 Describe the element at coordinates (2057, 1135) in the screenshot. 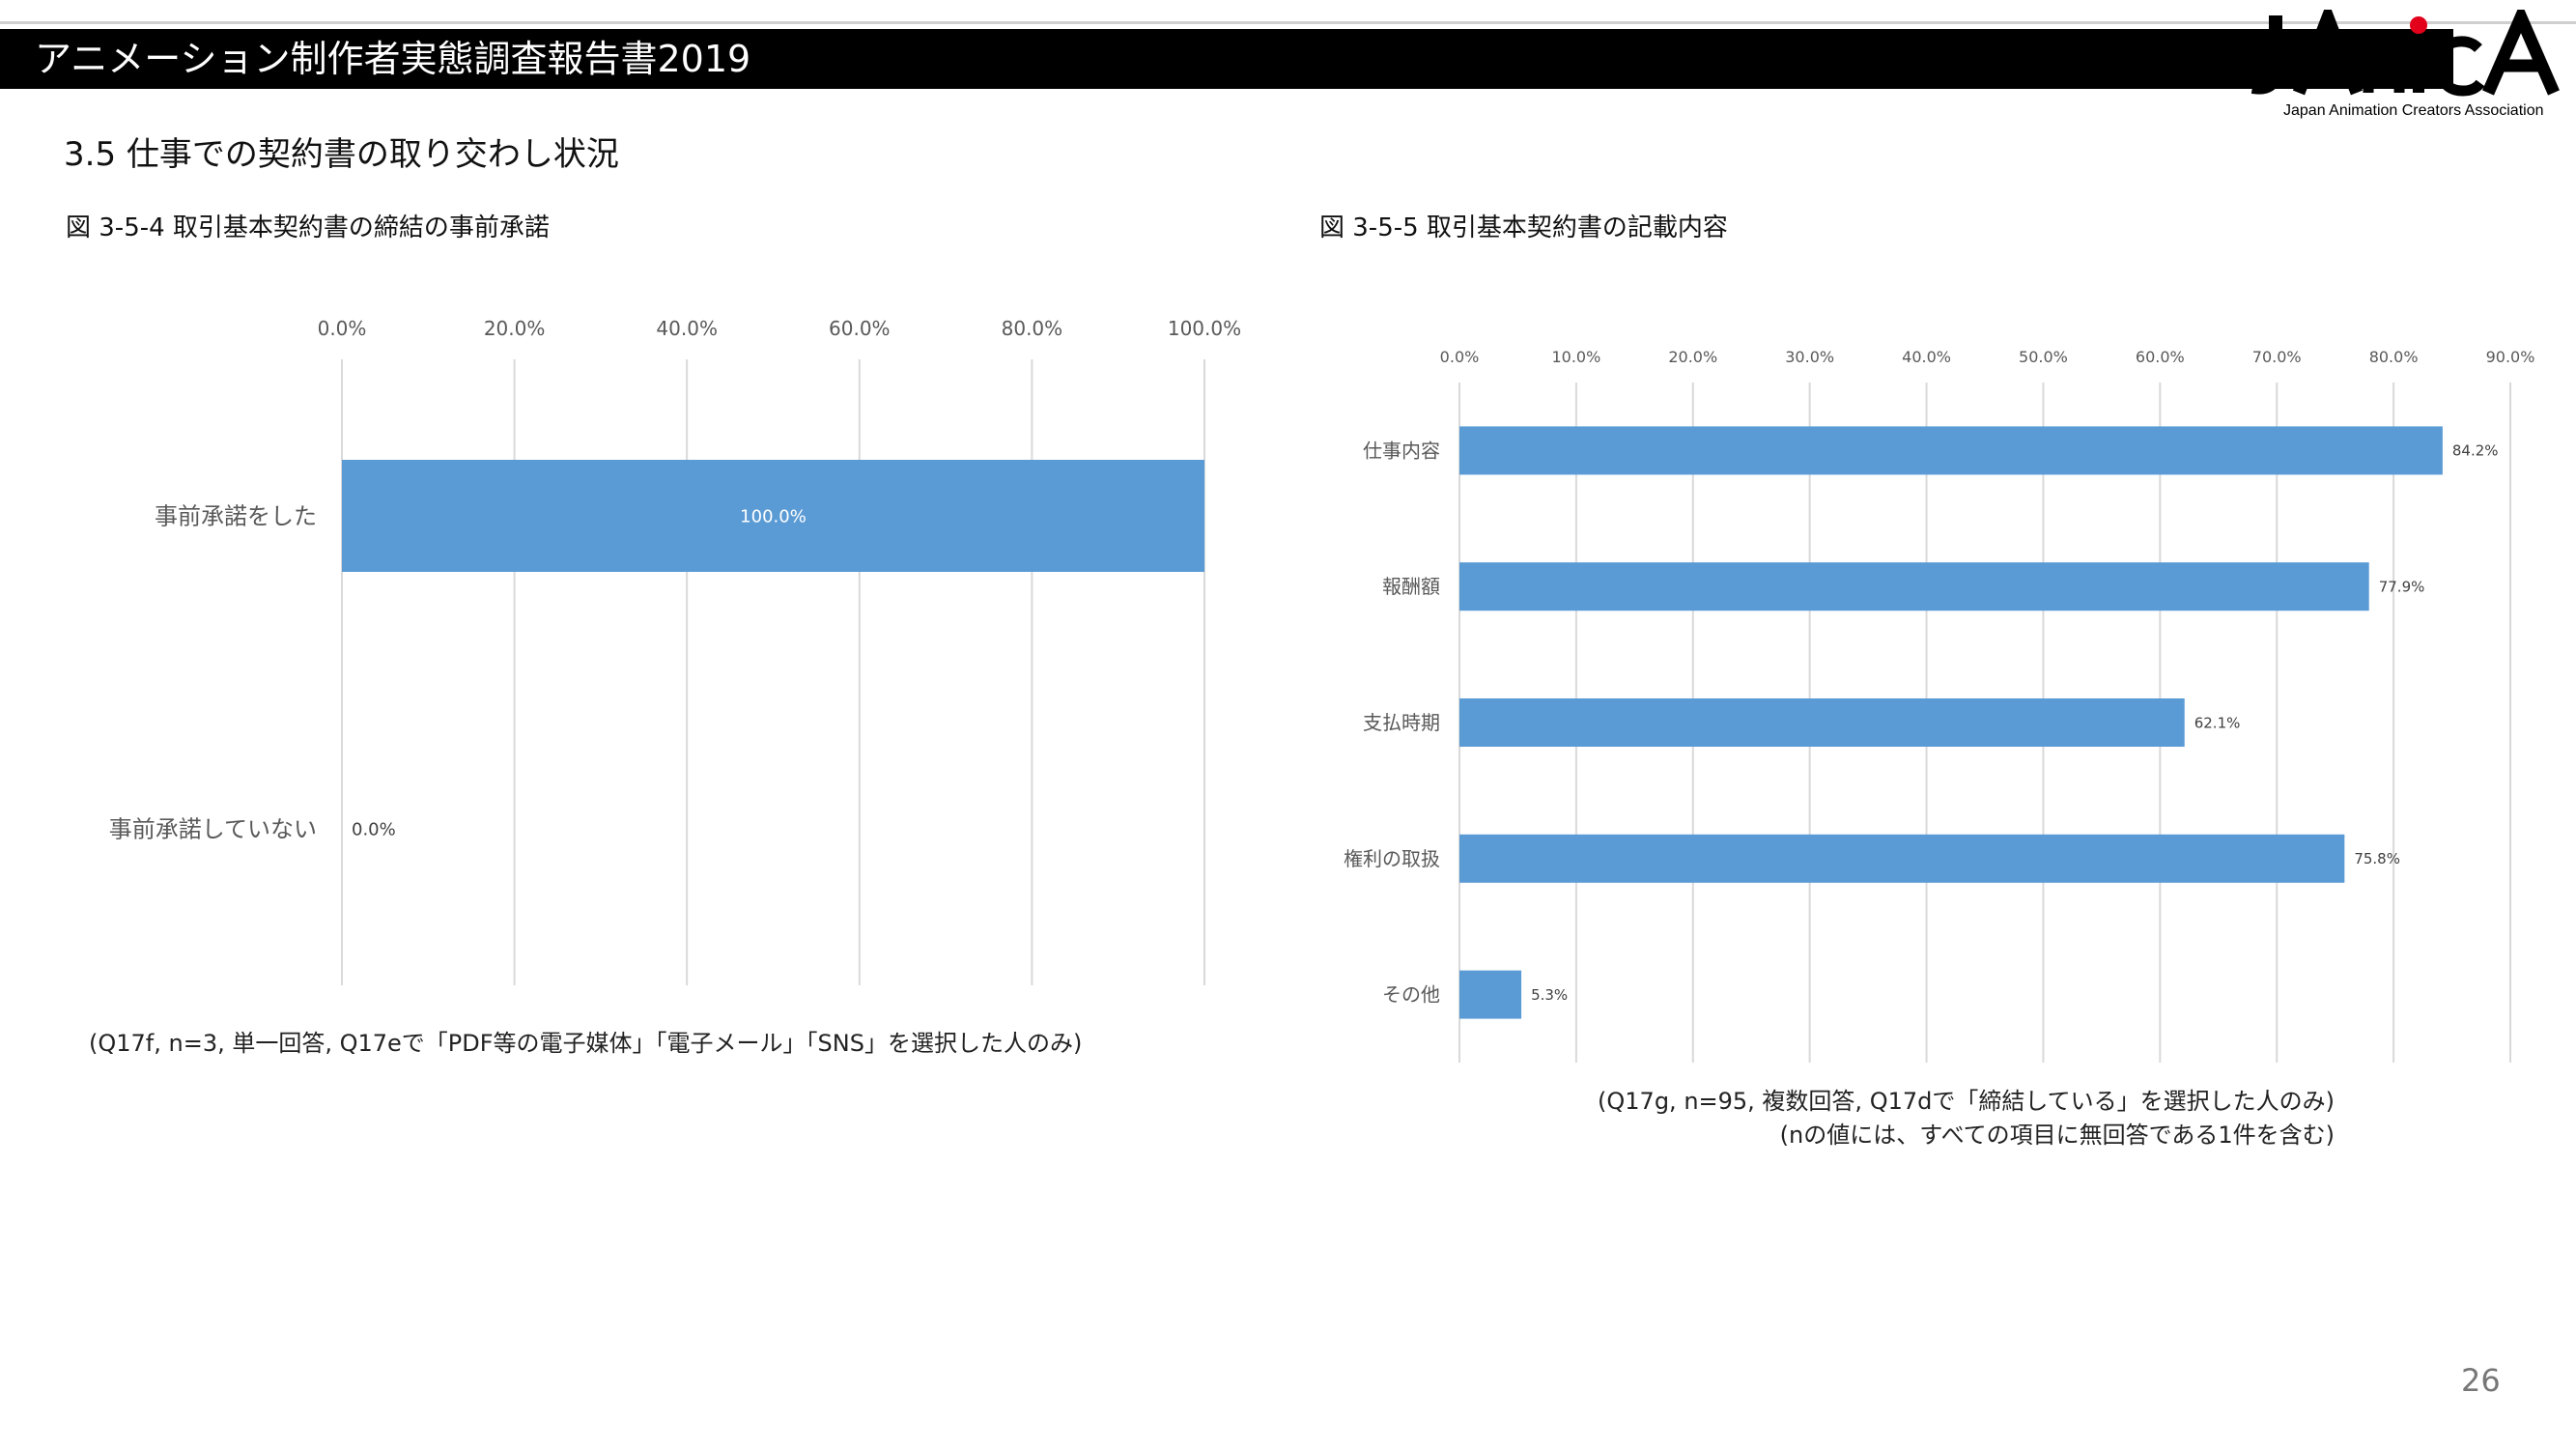

I see `figure-note-2b: (nの値には、すべての項目に無回答である1件を含む)` at that location.